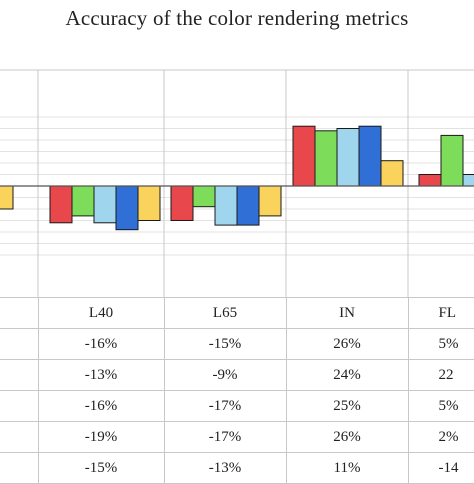 The width and height of the screenshot is (474, 484). Describe the element at coordinates (224, 313) in the screenshot. I see `table-cell: L65` at that location.